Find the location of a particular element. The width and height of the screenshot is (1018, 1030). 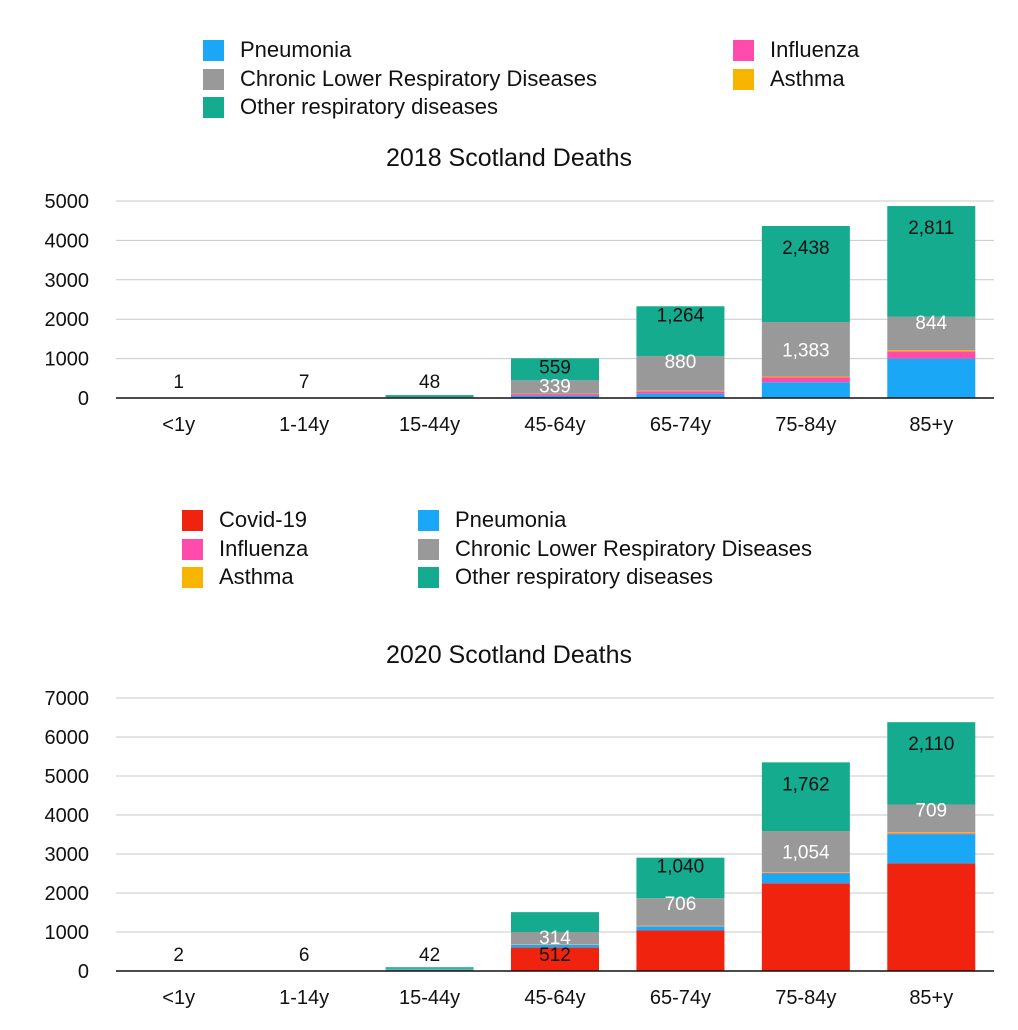

legend-item-covid-19: Covid-19 is located at coordinates (244, 520).